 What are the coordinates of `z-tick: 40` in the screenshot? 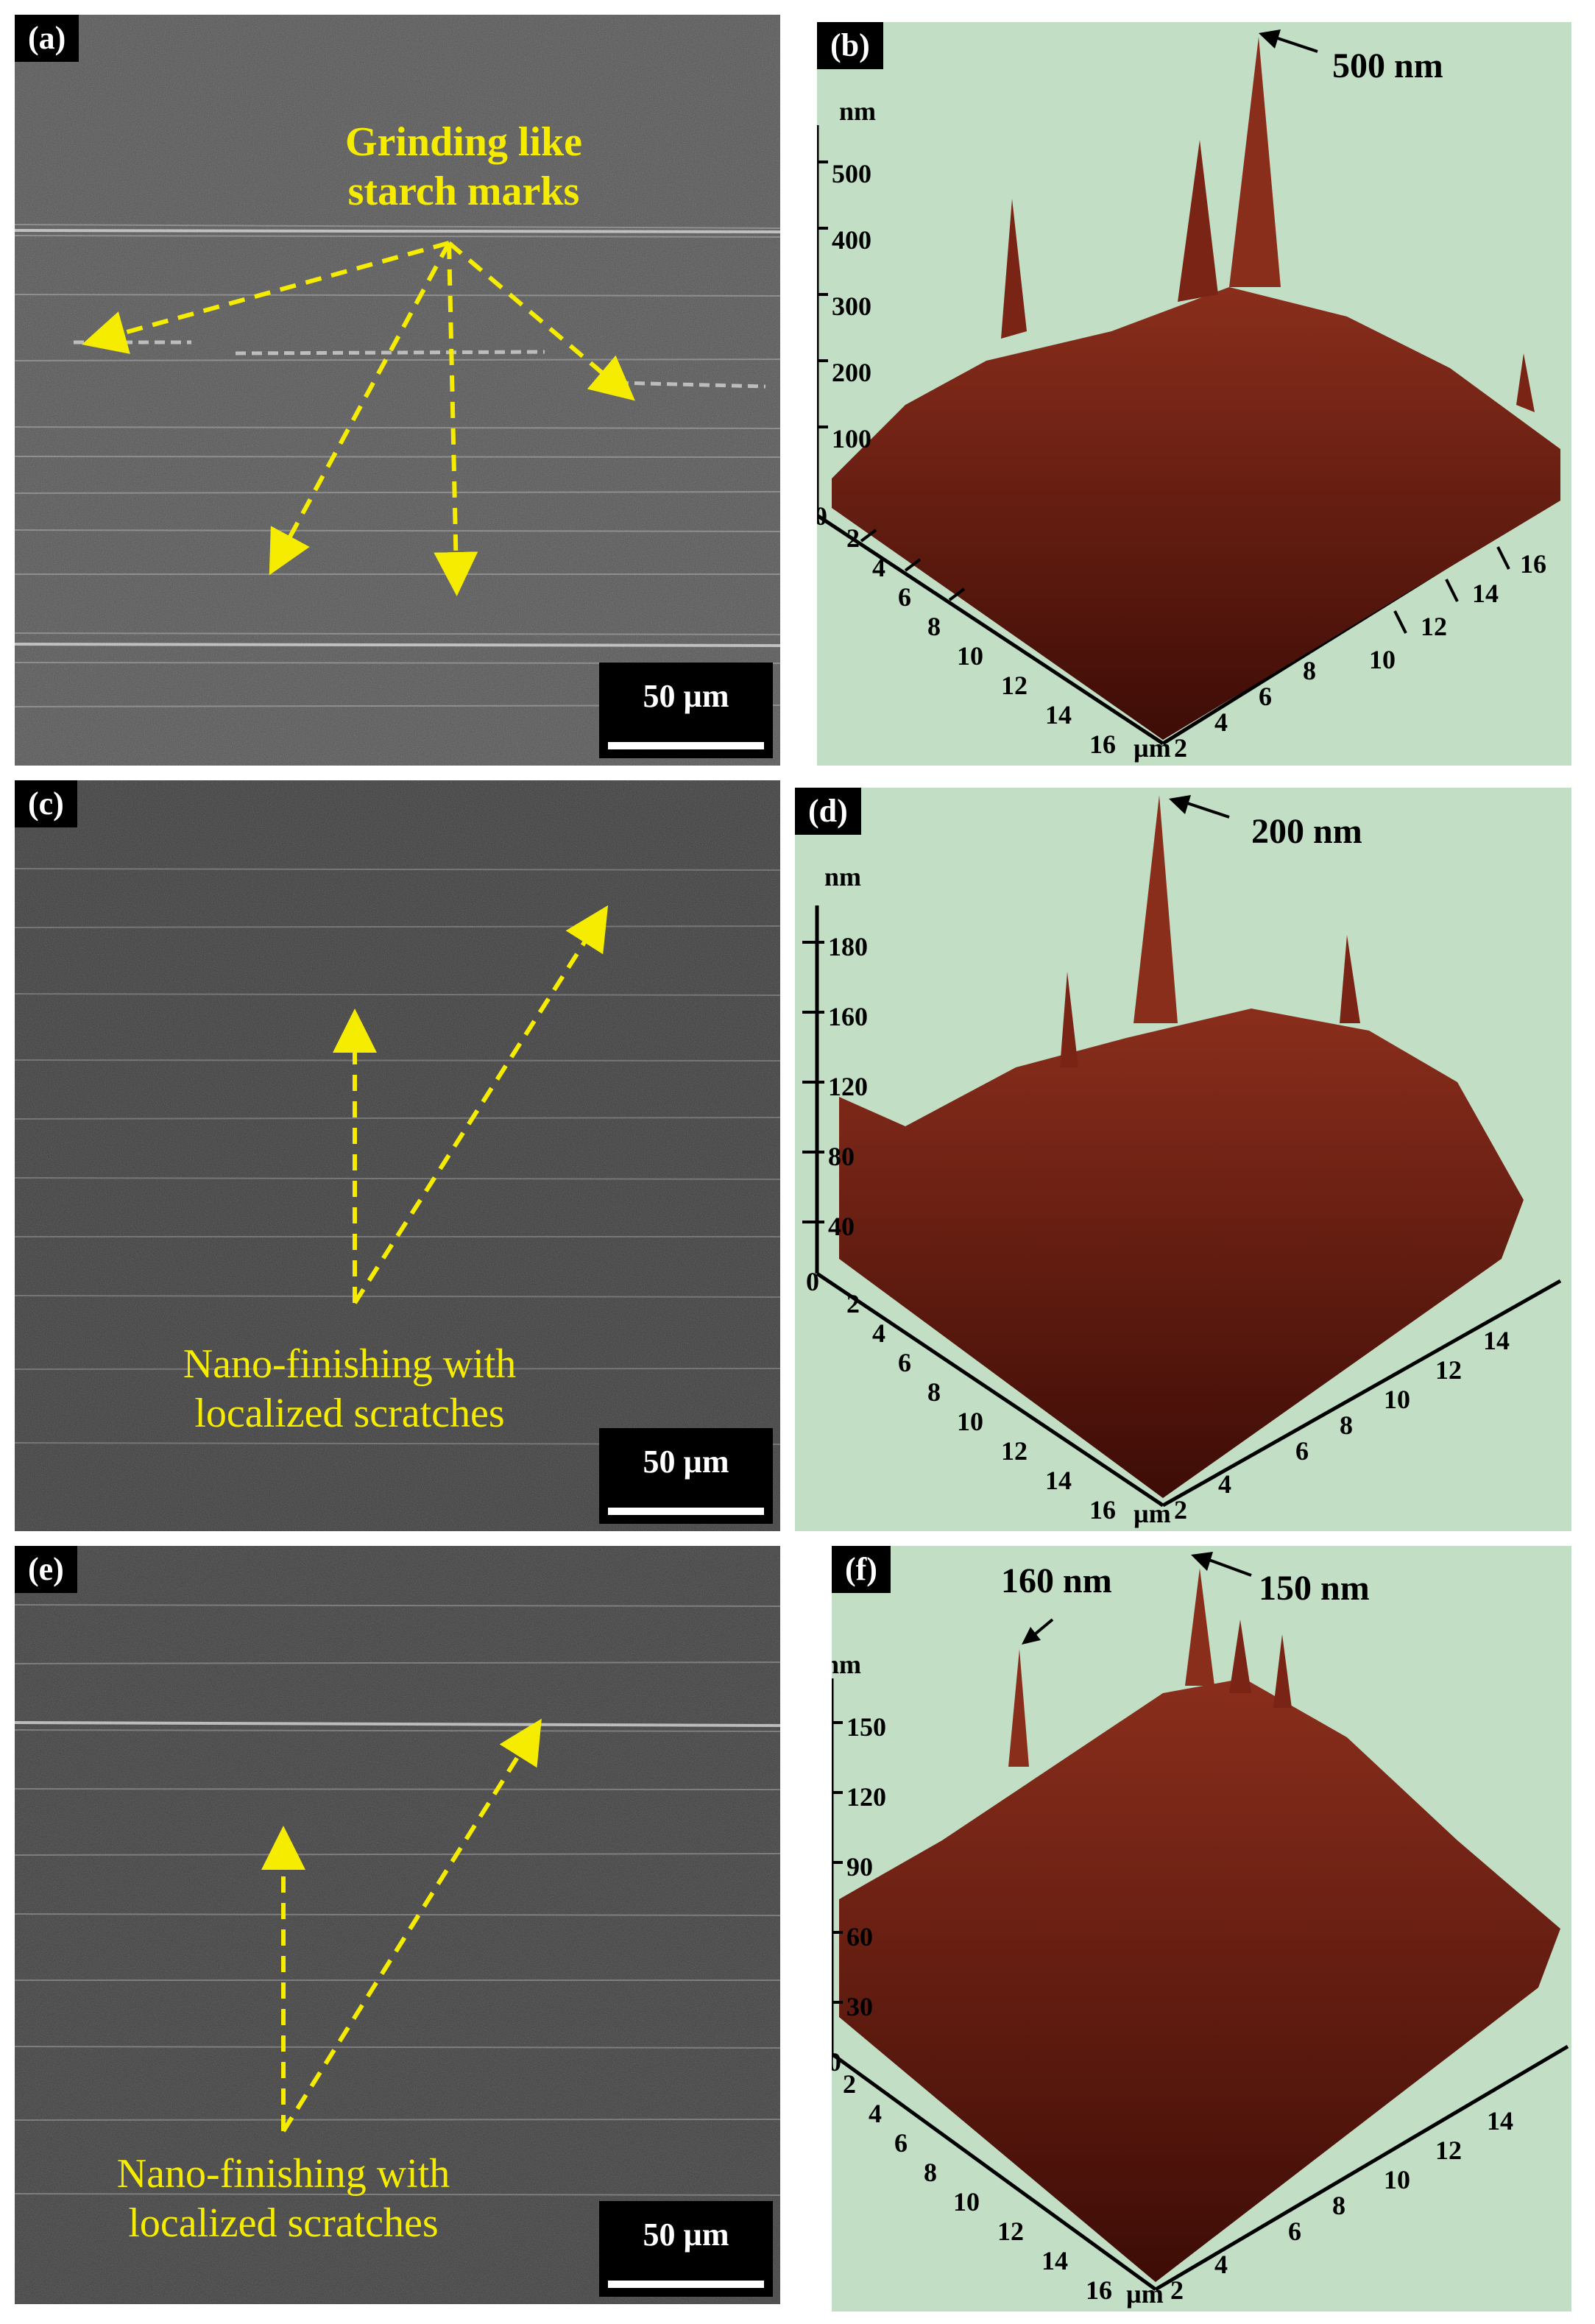 It's located at (841, 1226).